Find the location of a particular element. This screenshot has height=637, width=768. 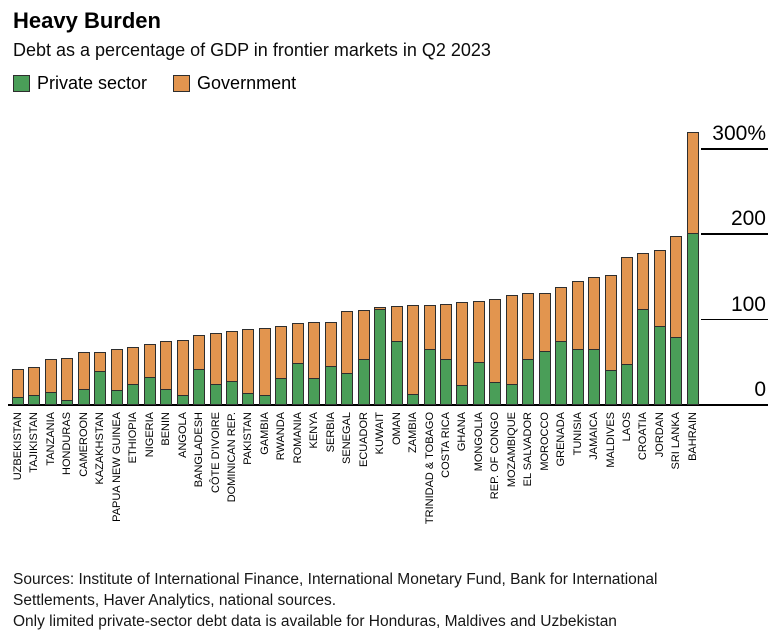

bar-benin is located at coordinates (166, 373).